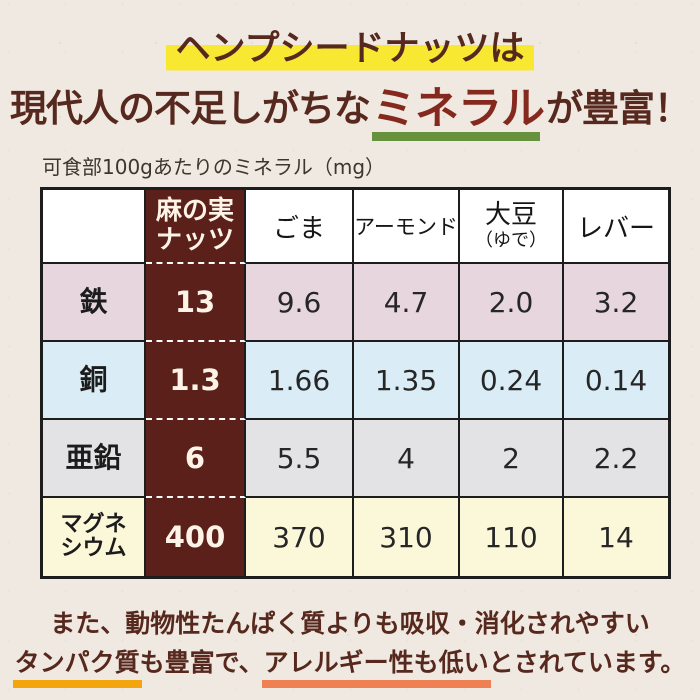 Image resolution: width=700 pixels, height=700 pixels. I want to click on row-label-magnesium: マグネ シウム, so click(94, 537).